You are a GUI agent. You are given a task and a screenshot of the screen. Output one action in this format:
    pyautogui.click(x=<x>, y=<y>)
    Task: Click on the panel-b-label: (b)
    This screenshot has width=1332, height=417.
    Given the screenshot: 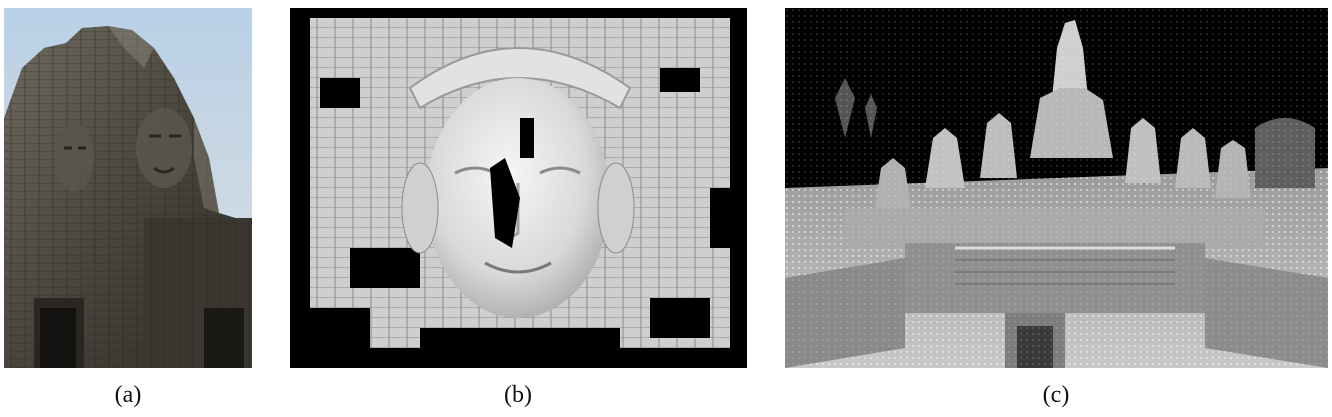 What is the action you would take?
    pyautogui.click(x=518, y=395)
    